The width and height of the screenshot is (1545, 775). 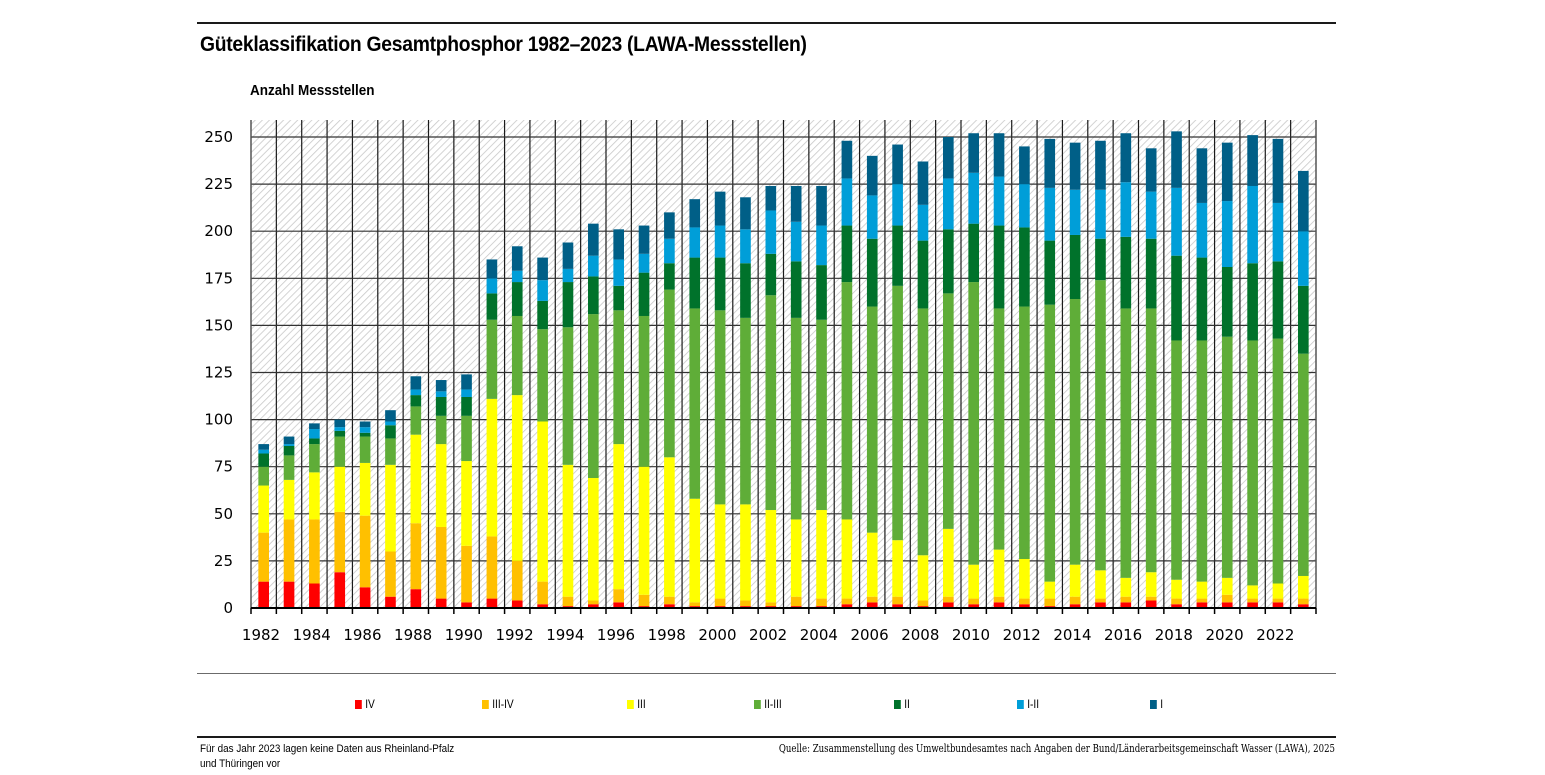 What do you see at coordinates (1303, 464) in the screenshot?
I see `bar-segment-ii-iii-2023` at bounding box center [1303, 464].